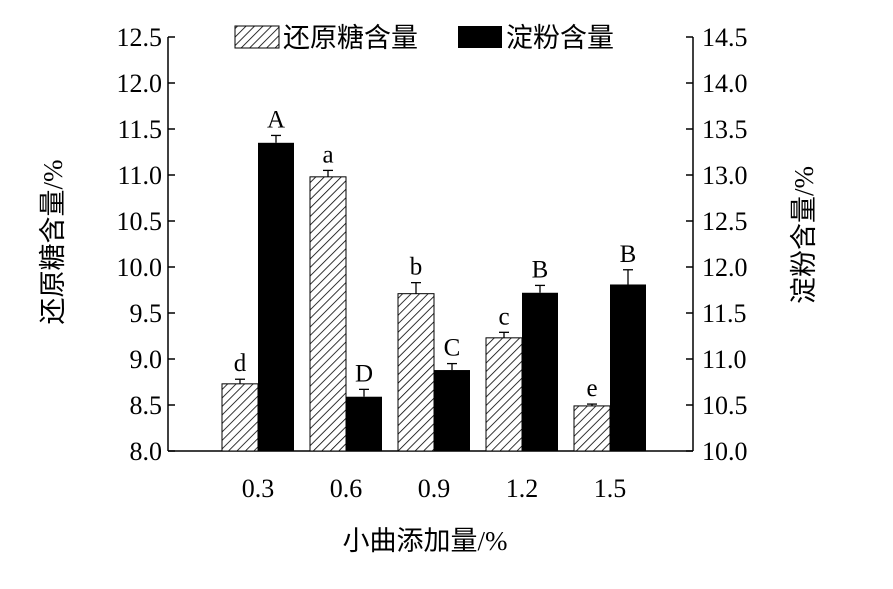  I want to click on right-axis-title: 淀粉含量/%, so click(804, 235).